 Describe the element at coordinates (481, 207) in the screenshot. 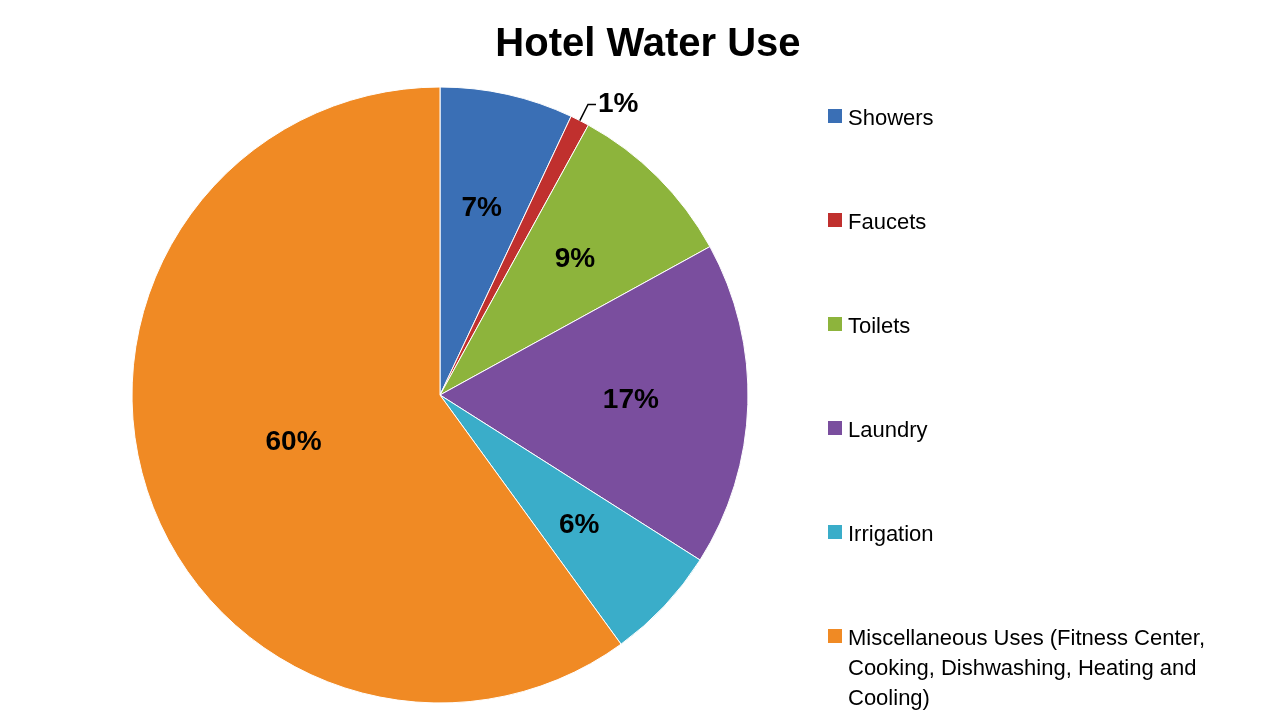

I see `data-label: 7%` at that location.